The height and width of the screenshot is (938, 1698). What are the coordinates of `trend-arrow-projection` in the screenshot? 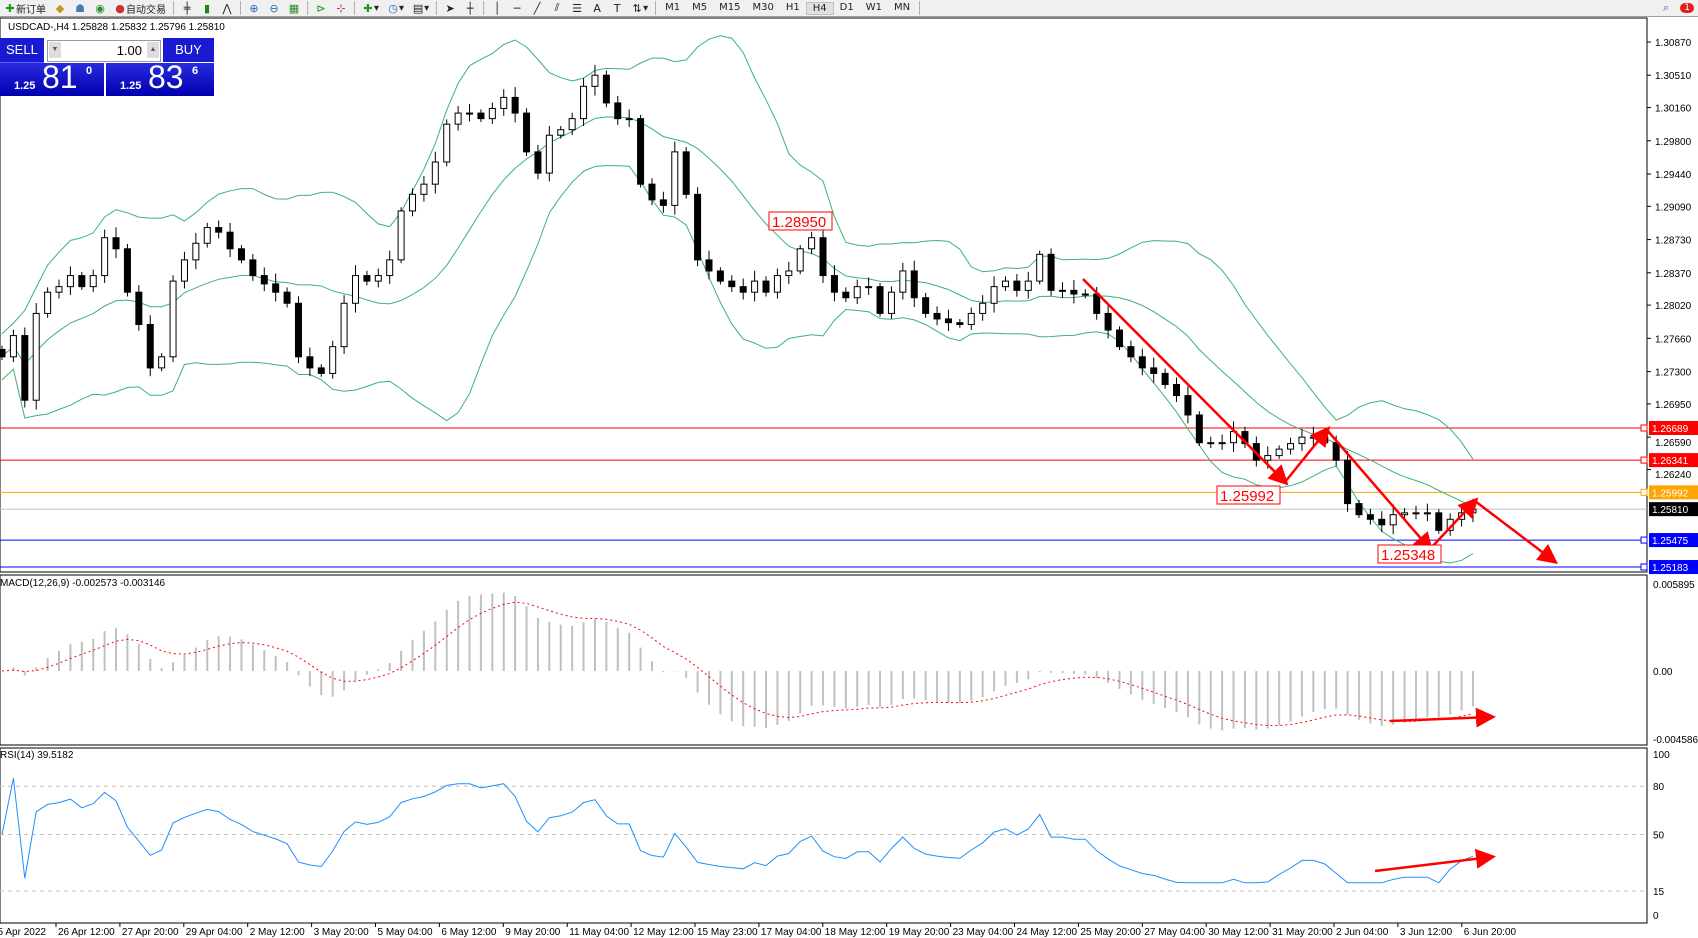 It's located at (1516, 532).